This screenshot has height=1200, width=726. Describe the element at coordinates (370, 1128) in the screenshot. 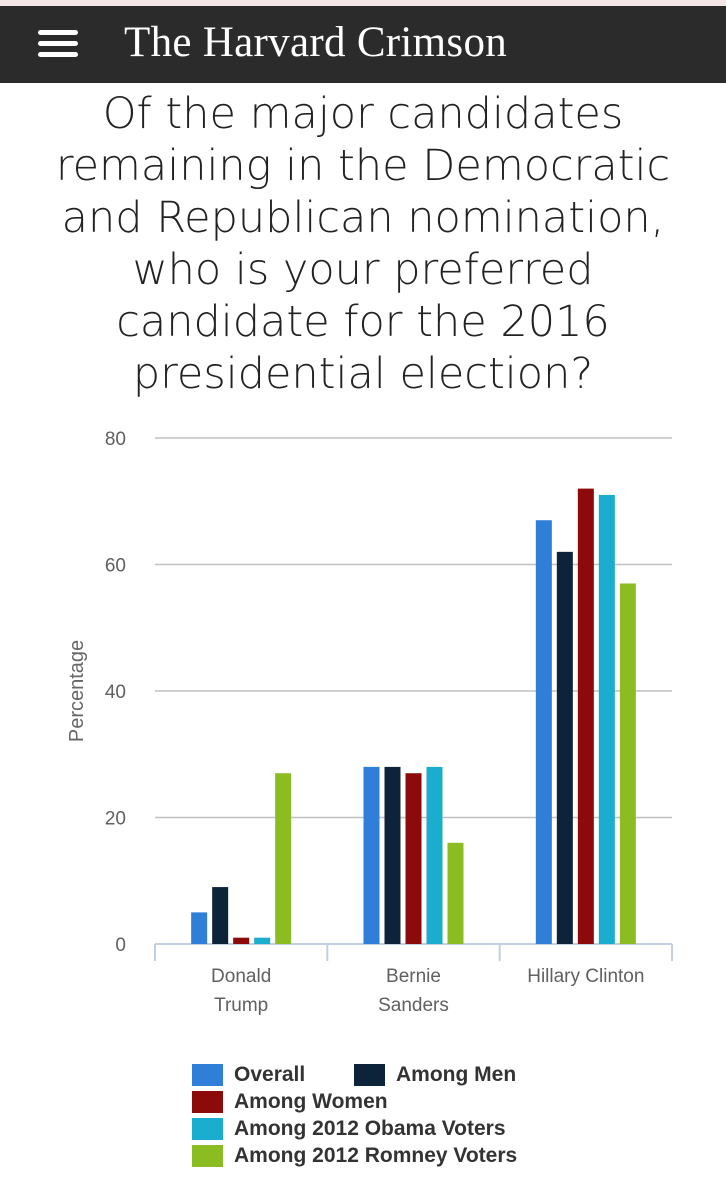

I see `legend-label: Among 2012 Obama Voters` at that location.